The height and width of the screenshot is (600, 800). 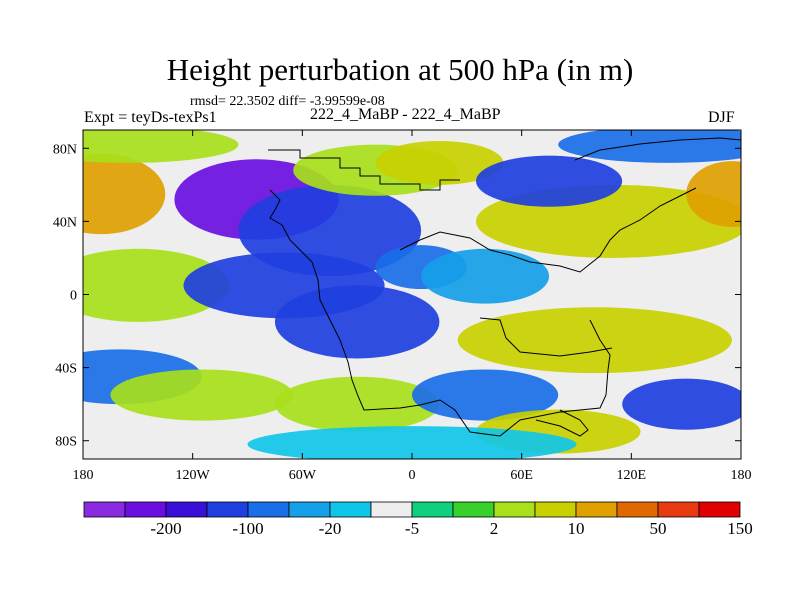 What do you see at coordinates (287, 101) in the screenshot?
I see `stats-label: rmsd= 22.3502 diff= -3.99599e-08` at bounding box center [287, 101].